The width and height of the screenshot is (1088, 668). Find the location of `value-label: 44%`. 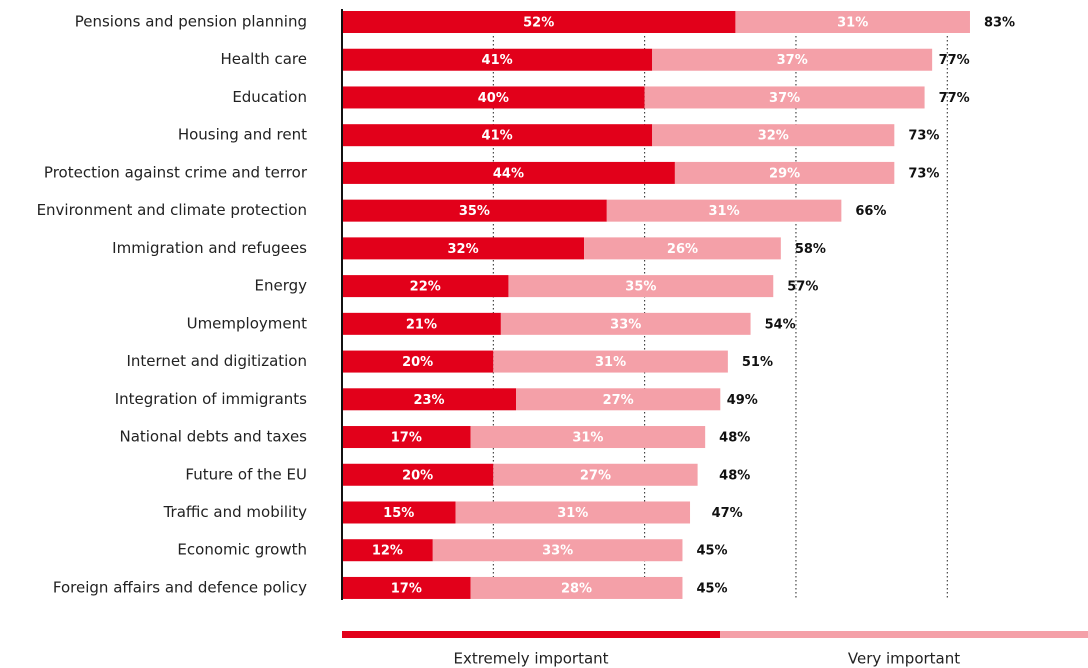

value-label: 44% is located at coordinates (508, 173).